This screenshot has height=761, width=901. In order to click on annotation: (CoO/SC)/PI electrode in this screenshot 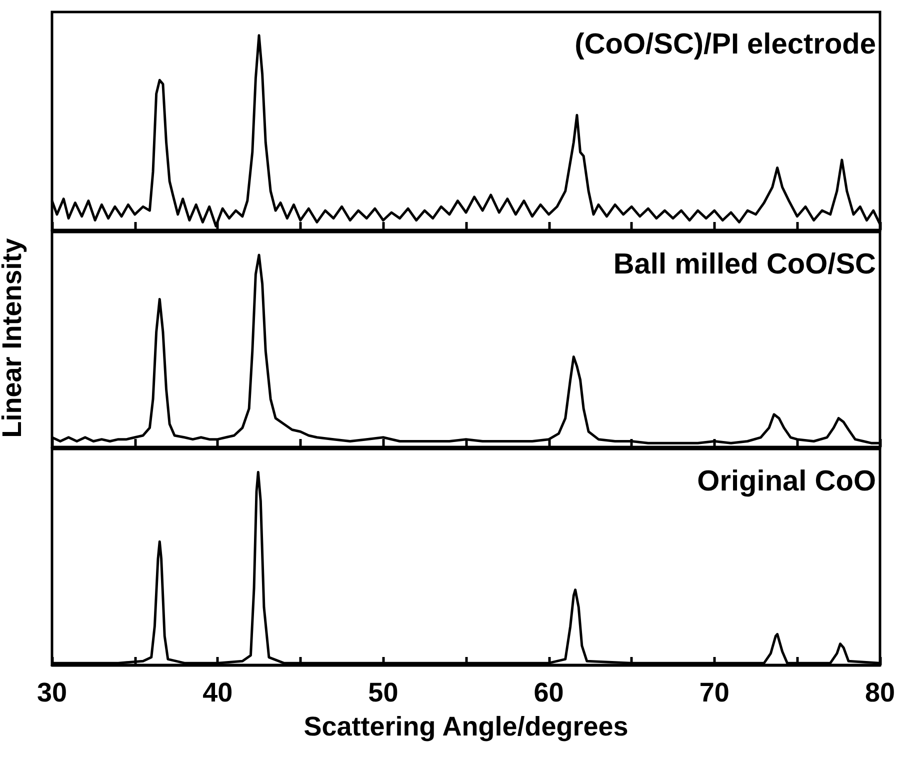, I will do `click(725, 44)`.